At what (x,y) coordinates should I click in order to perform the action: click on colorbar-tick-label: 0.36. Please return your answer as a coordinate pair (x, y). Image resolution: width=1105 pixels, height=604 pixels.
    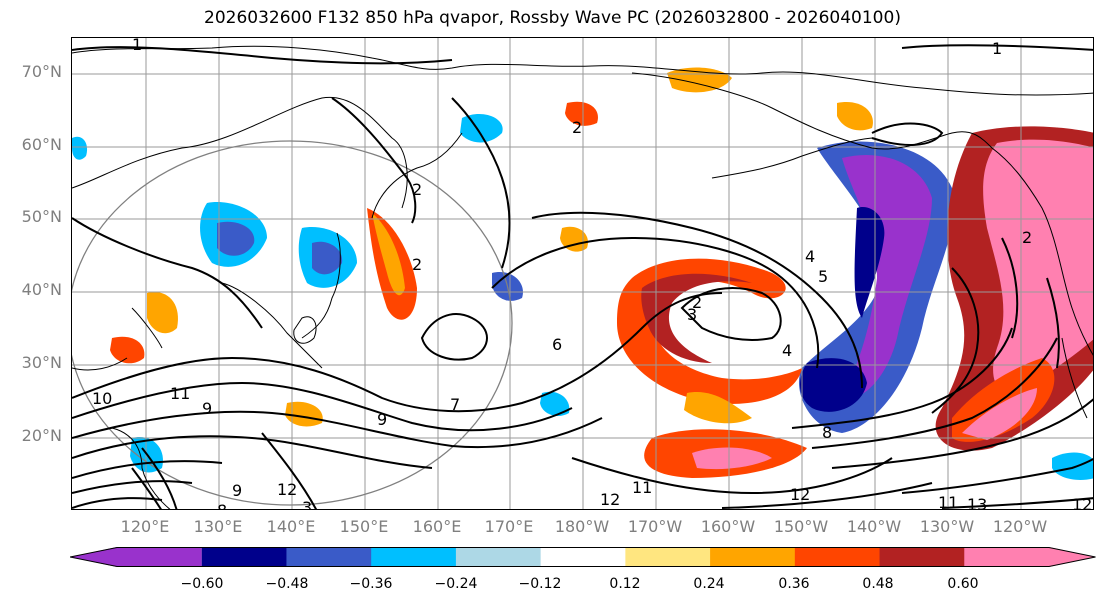
    Looking at the image, I should click on (794, 584).